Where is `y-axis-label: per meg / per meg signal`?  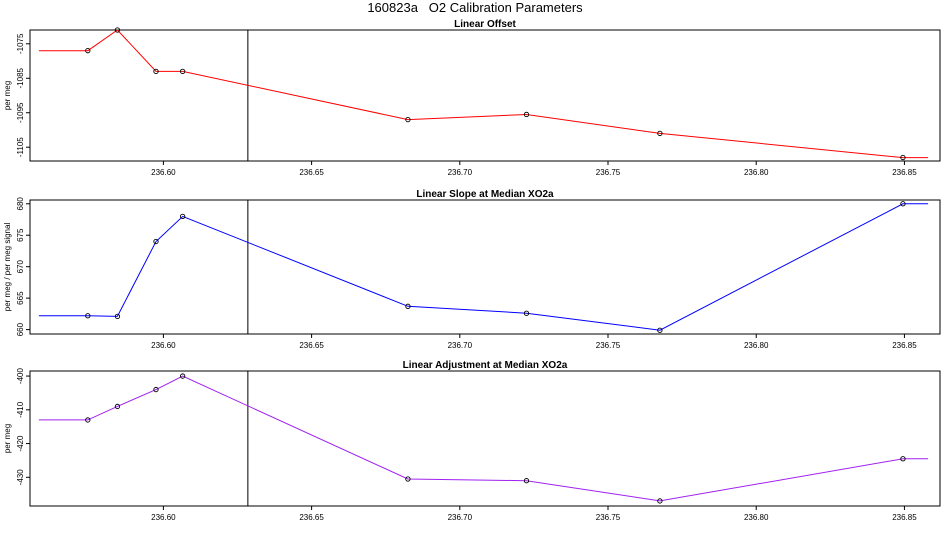
y-axis-label: per meg / per meg signal is located at coordinates (7, 267).